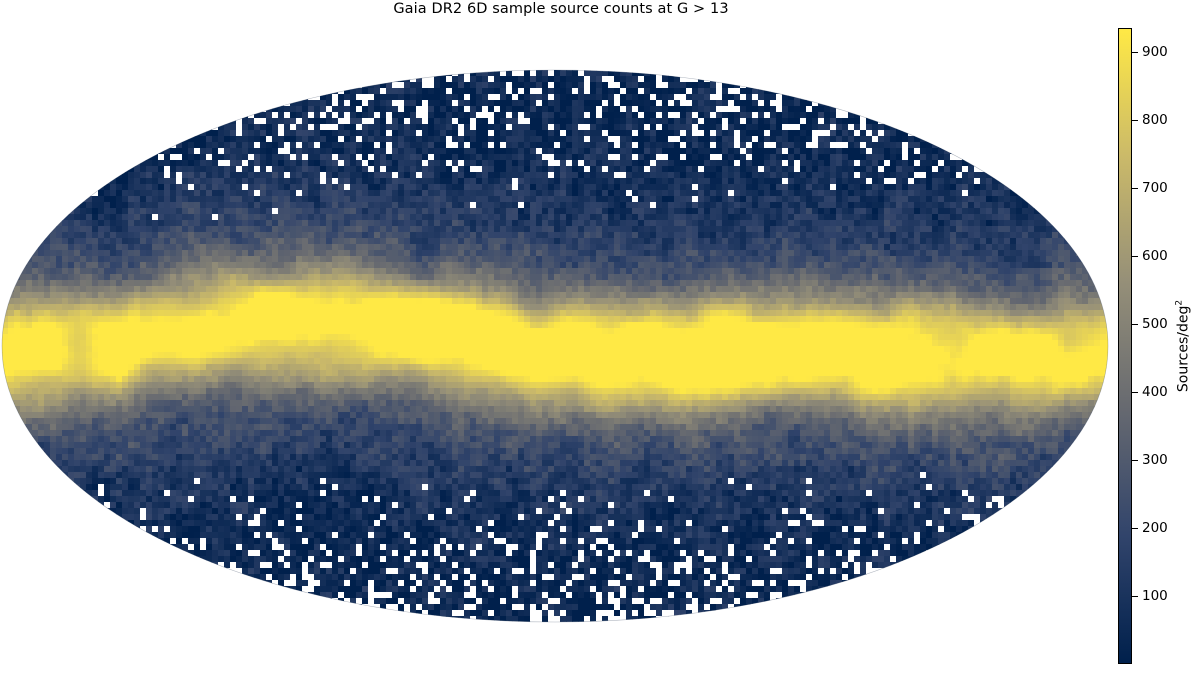  What do you see at coordinates (1155, 255) in the screenshot?
I see `colorbar-tick-label: 600` at bounding box center [1155, 255].